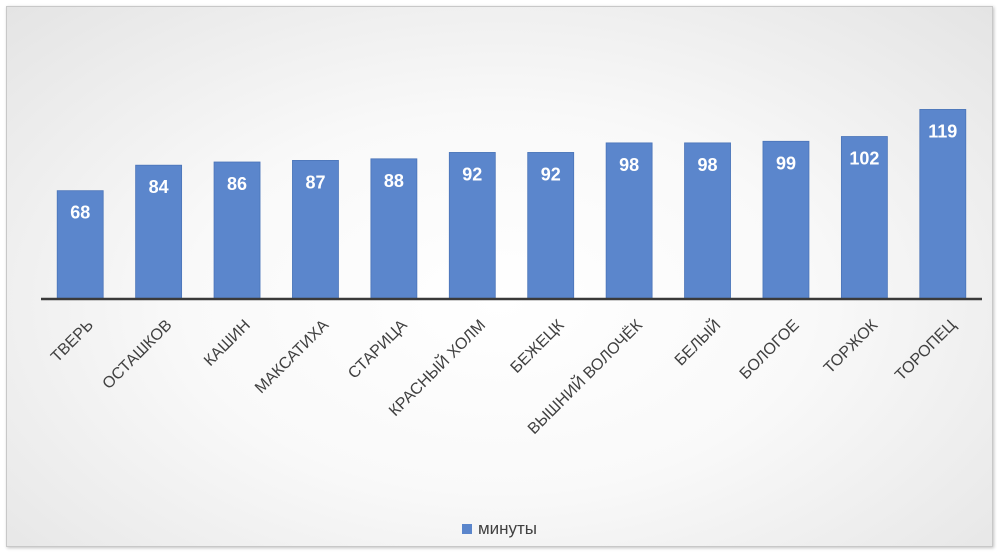  What do you see at coordinates (697, 342) in the screenshot?
I see `category-tick-label: БЕЛЫЙ` at bounding box center [697, 342].